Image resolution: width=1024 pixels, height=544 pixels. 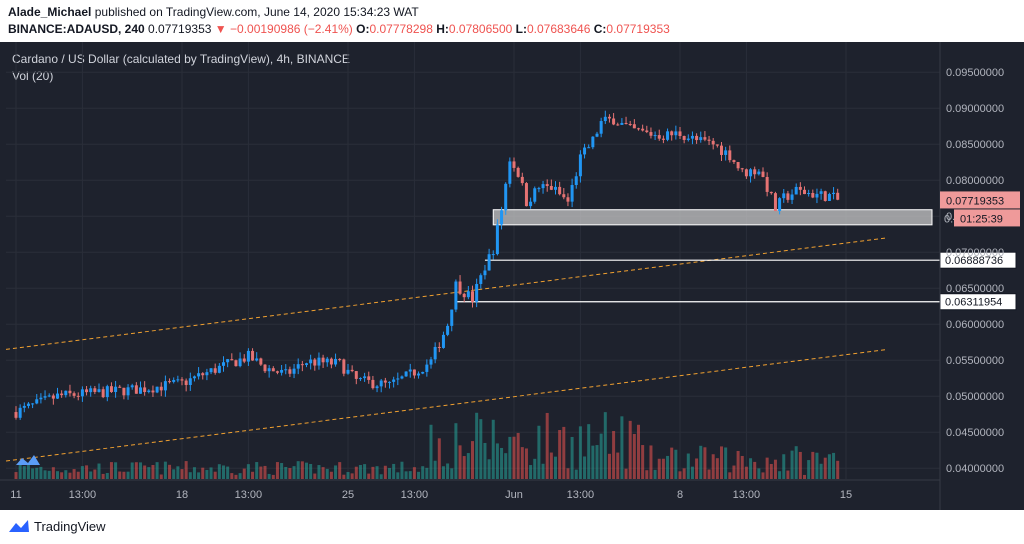 I want to click on author-name: Alade_Michael, so click(x=50, y=12).